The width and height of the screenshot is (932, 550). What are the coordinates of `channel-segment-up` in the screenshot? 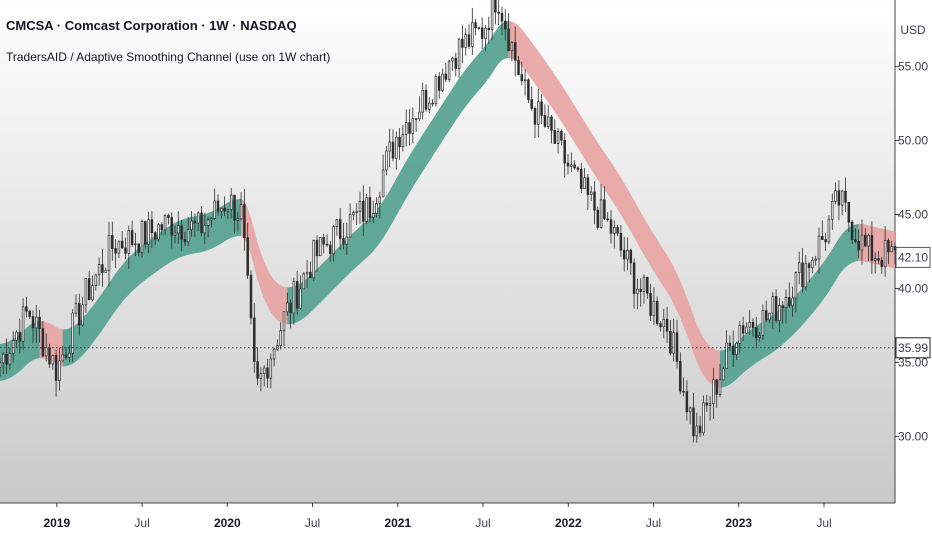 It's located at (153, 282).